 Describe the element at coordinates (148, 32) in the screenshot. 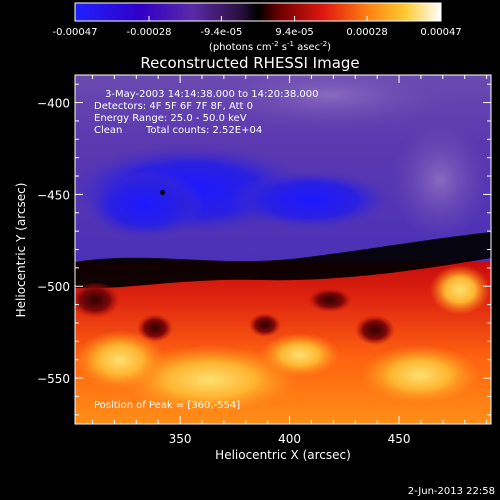

I see `colorbar-tick-label: -0.00028` at that location.